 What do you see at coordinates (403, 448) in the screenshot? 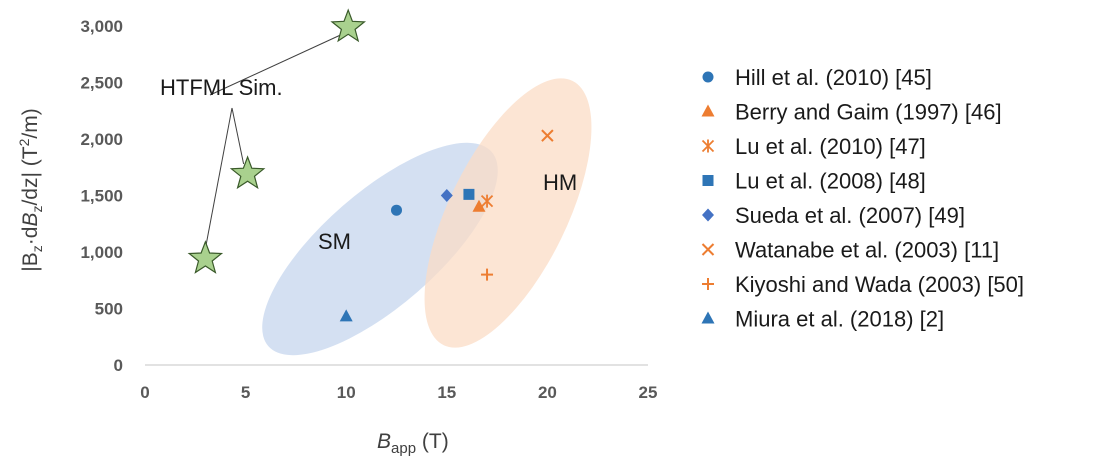
I see `x-axis-title-sub: app` at bounding box center [403, 448].